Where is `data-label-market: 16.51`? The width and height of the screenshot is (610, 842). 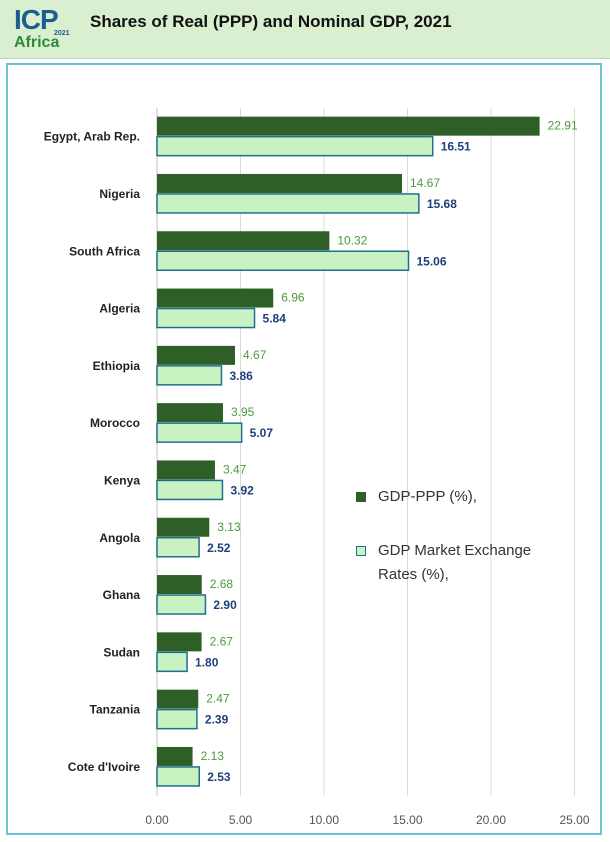 data-label-market: 16.51 is located at coordinates (456, 147).